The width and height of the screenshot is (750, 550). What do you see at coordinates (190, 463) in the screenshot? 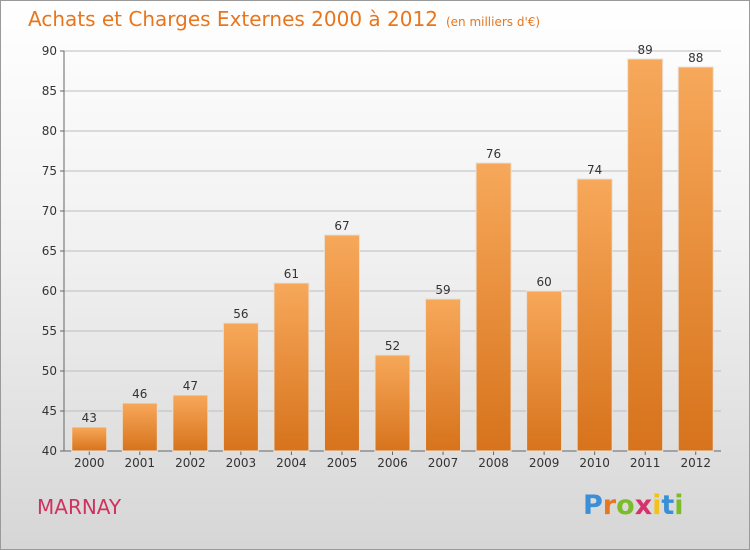
I see `x-tick-label-2002: 2002` at bounding box center [190, 463].